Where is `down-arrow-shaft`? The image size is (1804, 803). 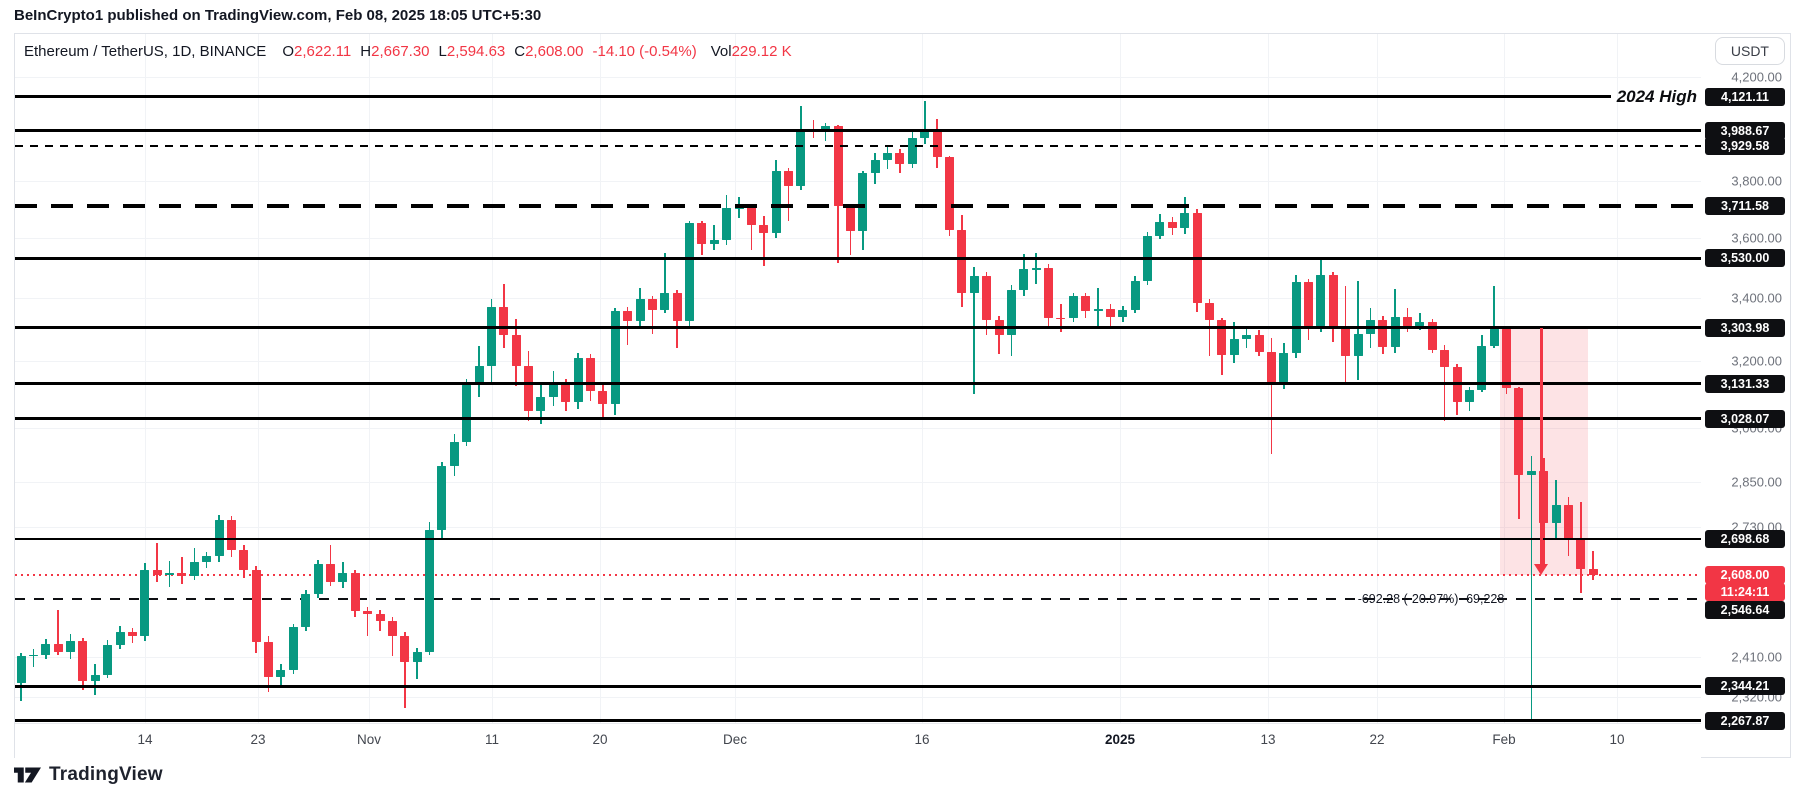 down-arrow-shaft is located at coordinates (1541, 445).